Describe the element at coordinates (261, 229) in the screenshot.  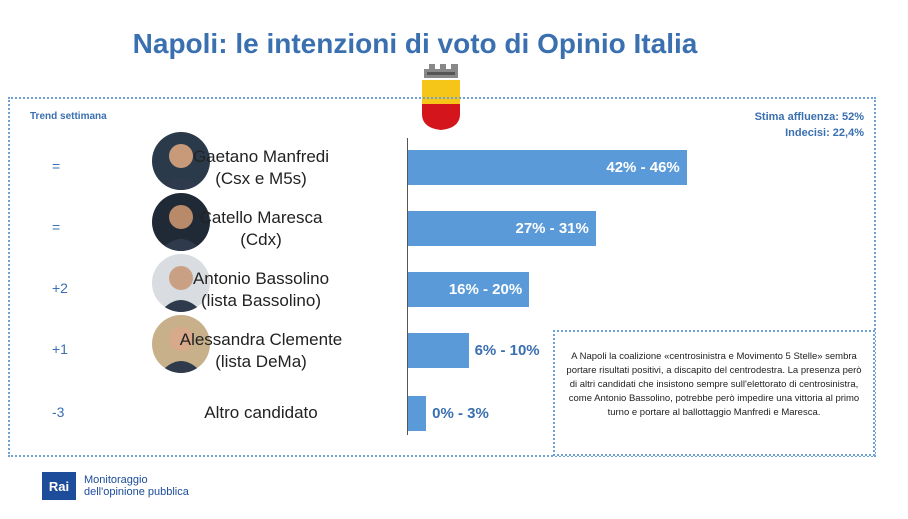
I see `candidate-label: Catello Maresca (Cdx)` at that location.